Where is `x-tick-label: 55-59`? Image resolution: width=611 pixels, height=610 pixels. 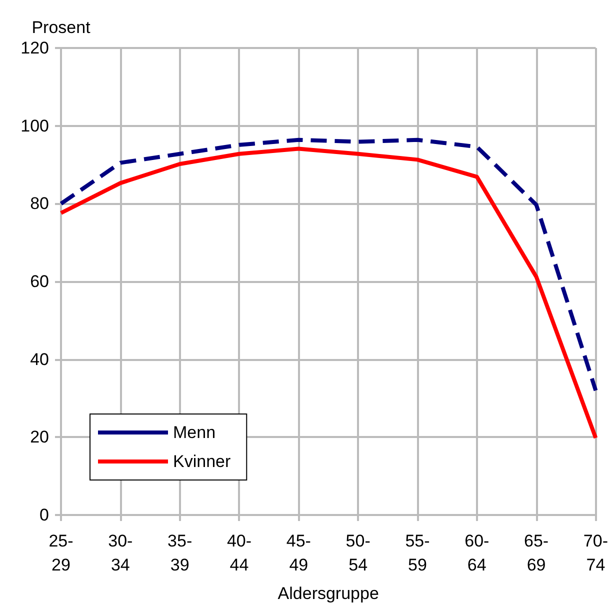 x-tick-label: 55-59 is located at coordinates (417, 553).